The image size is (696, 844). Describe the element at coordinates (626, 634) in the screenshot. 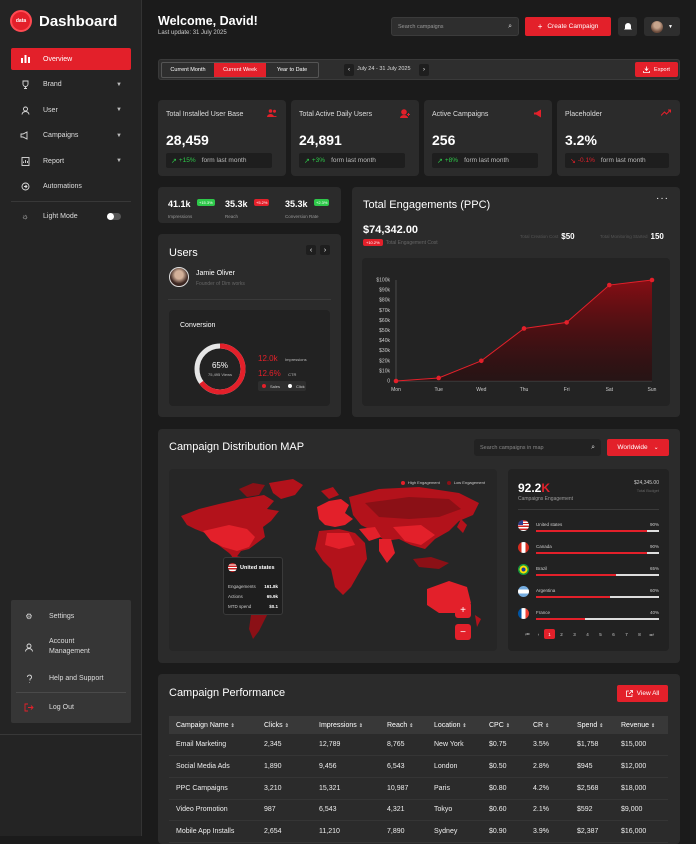

I see `page-7: 7` at that location.